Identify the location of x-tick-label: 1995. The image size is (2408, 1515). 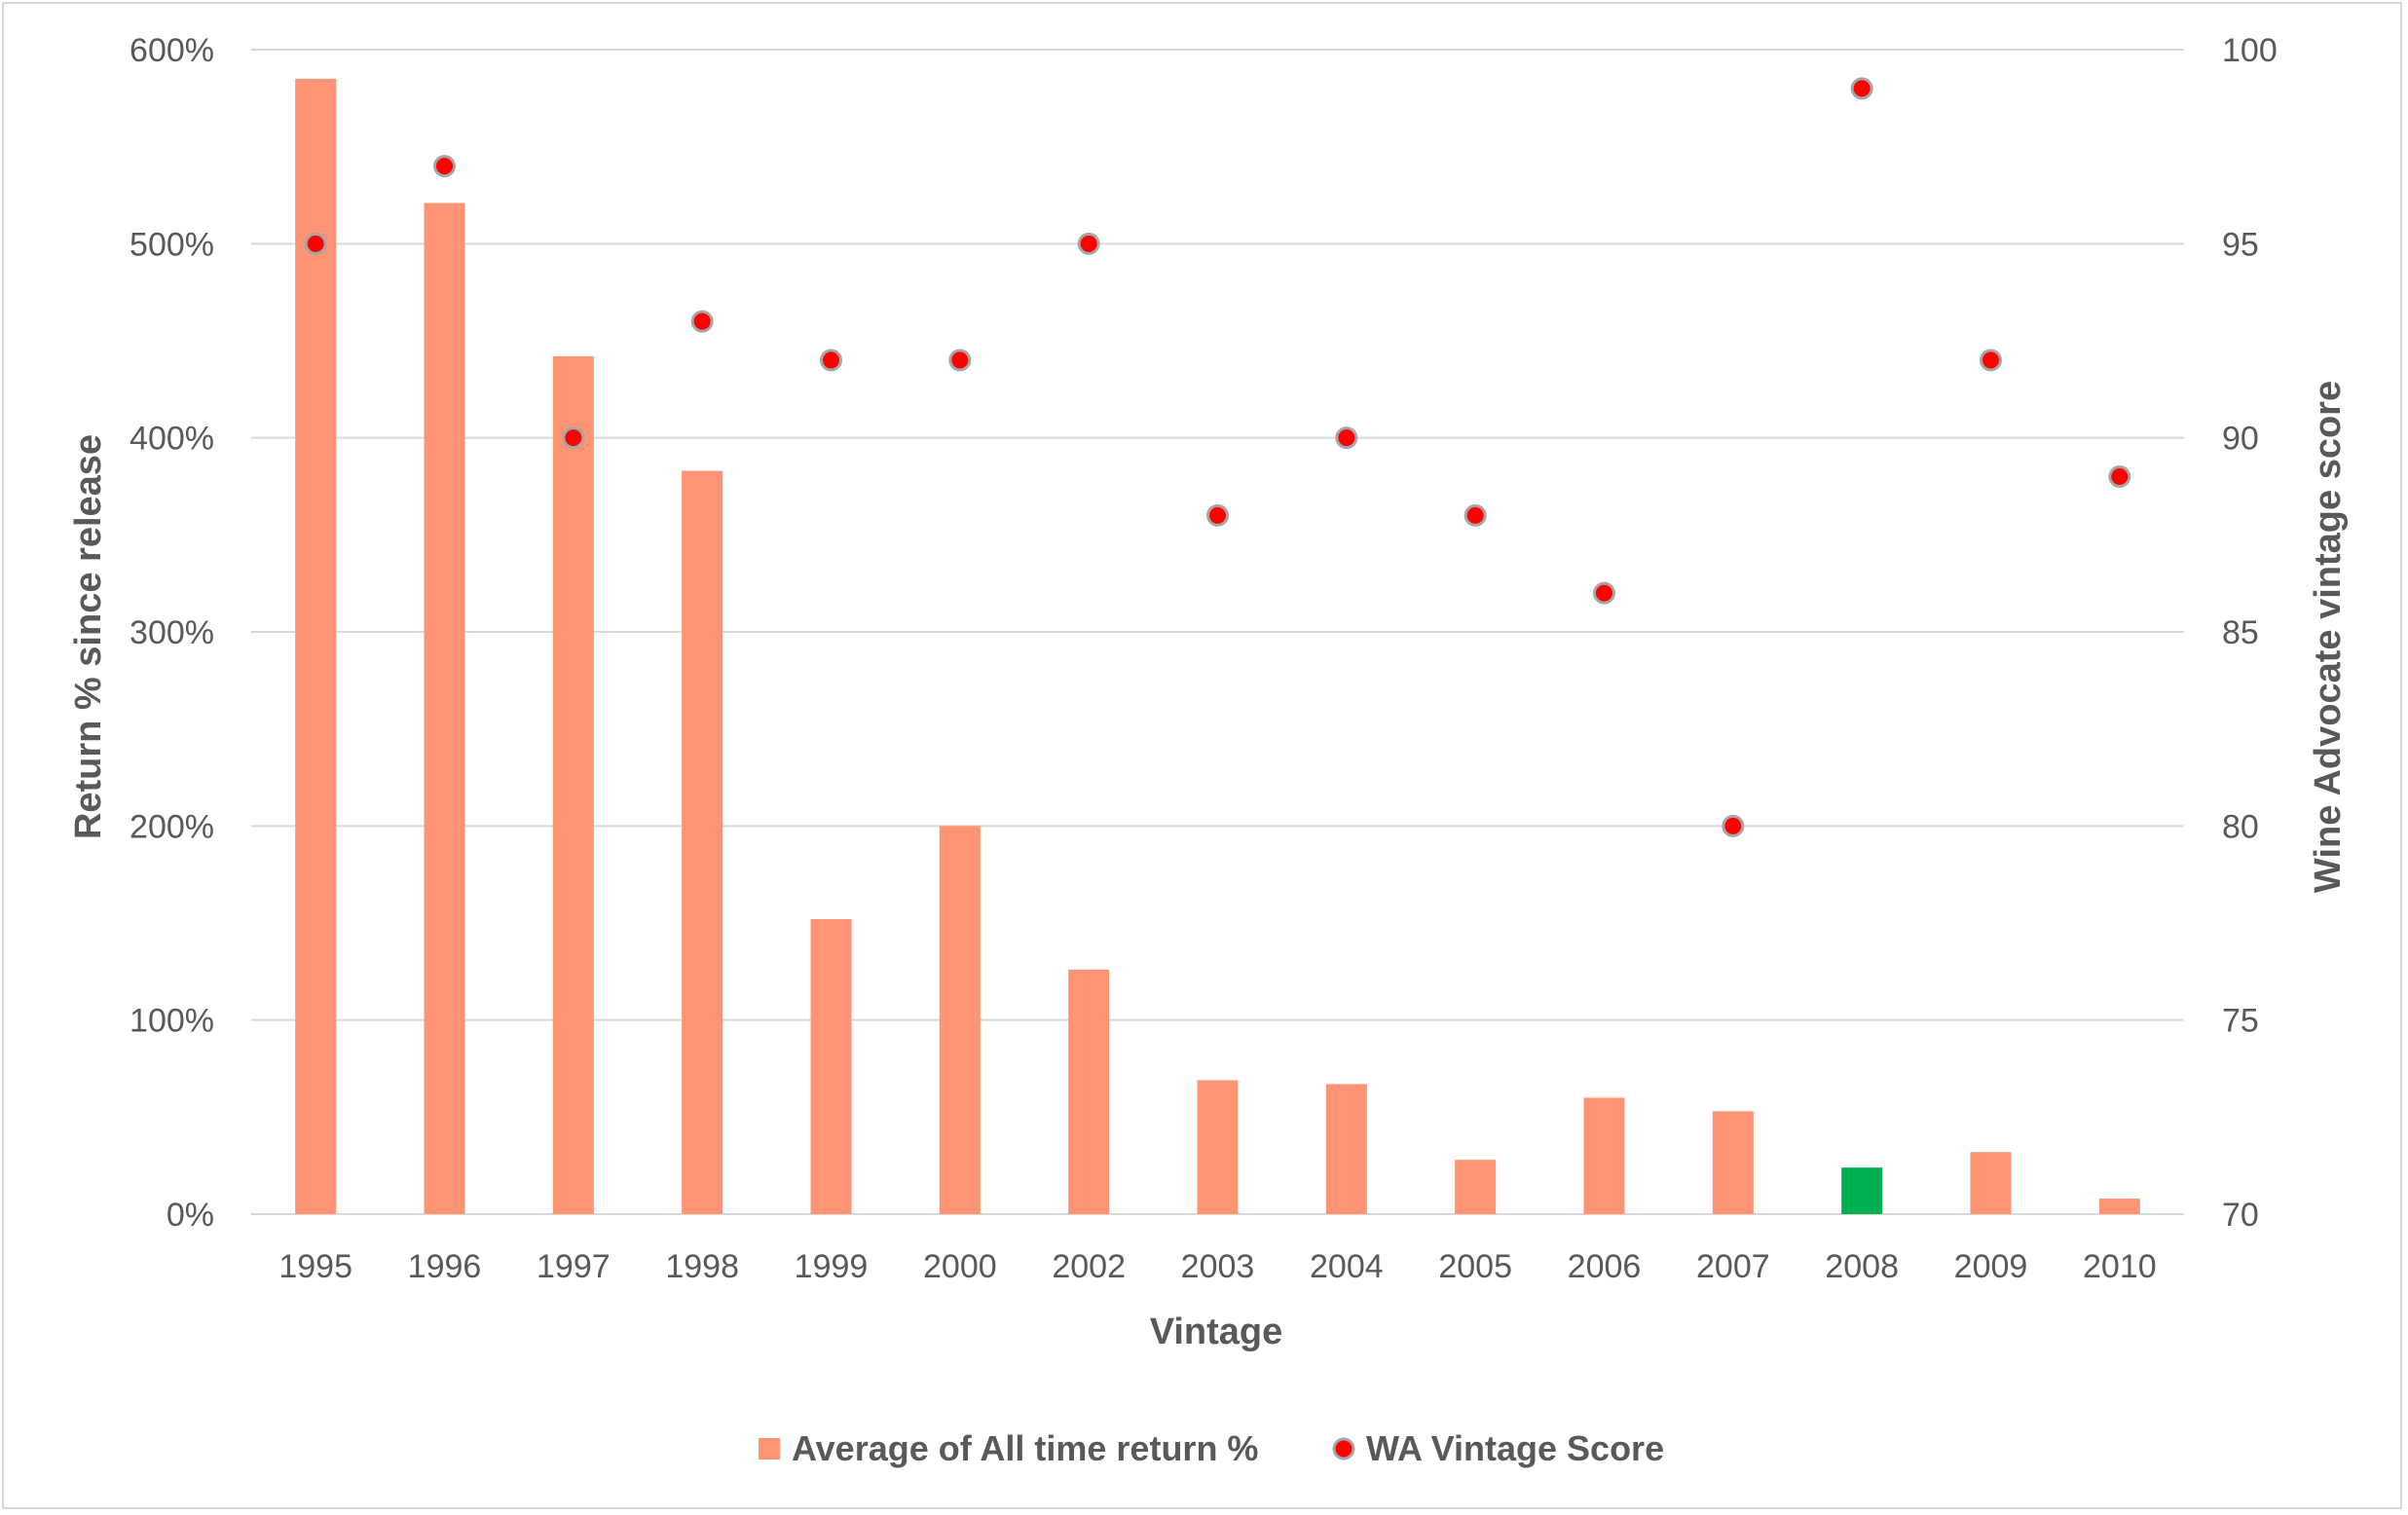
(315, 1266).